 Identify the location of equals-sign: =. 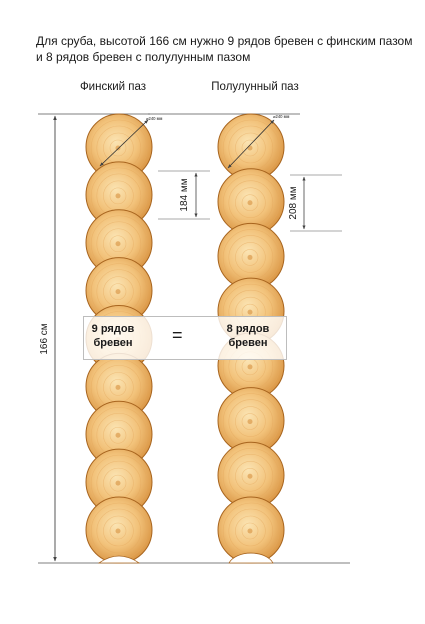
(177, 335).